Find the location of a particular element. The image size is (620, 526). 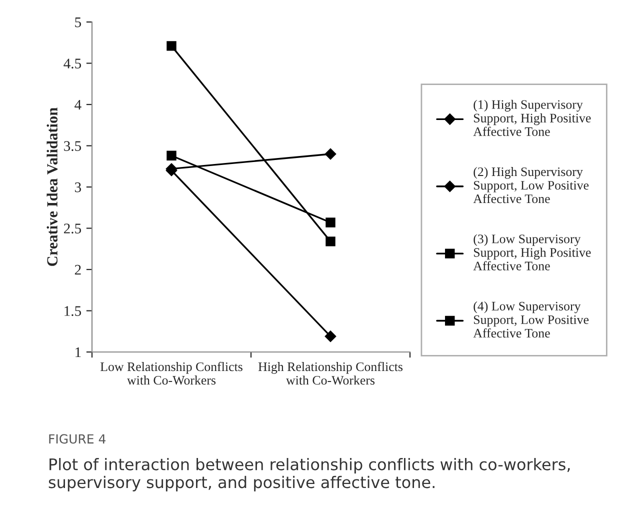

legend-label: (2) High Supervisory Support, Low Positive Affective Tone is located at coordinates (531, 185).